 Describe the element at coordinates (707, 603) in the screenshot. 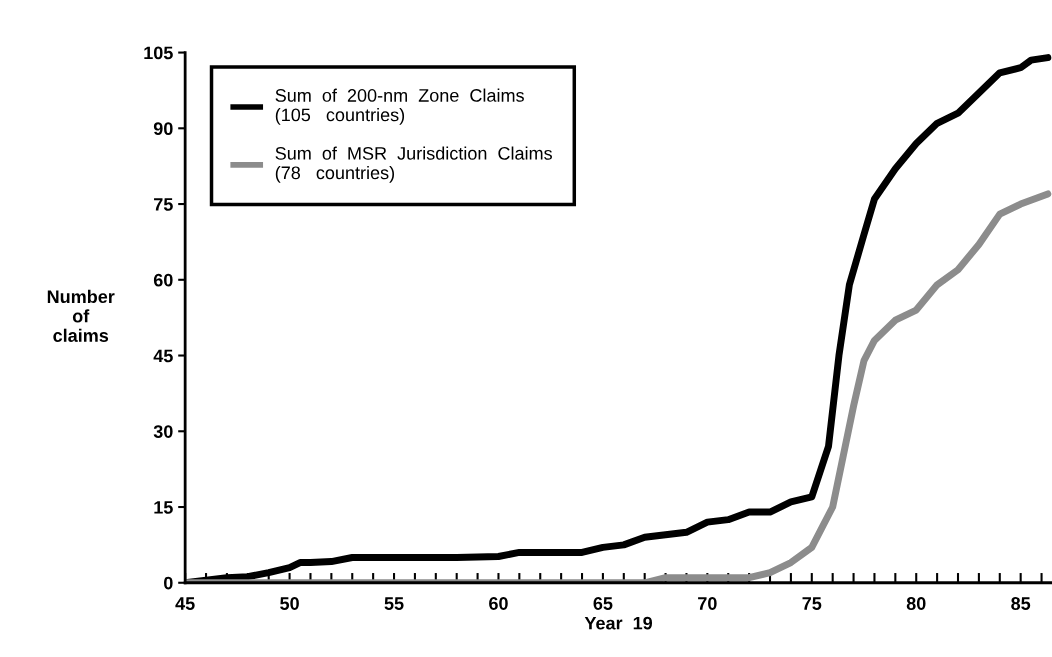

I see `x-tick-label: 70` at that location.